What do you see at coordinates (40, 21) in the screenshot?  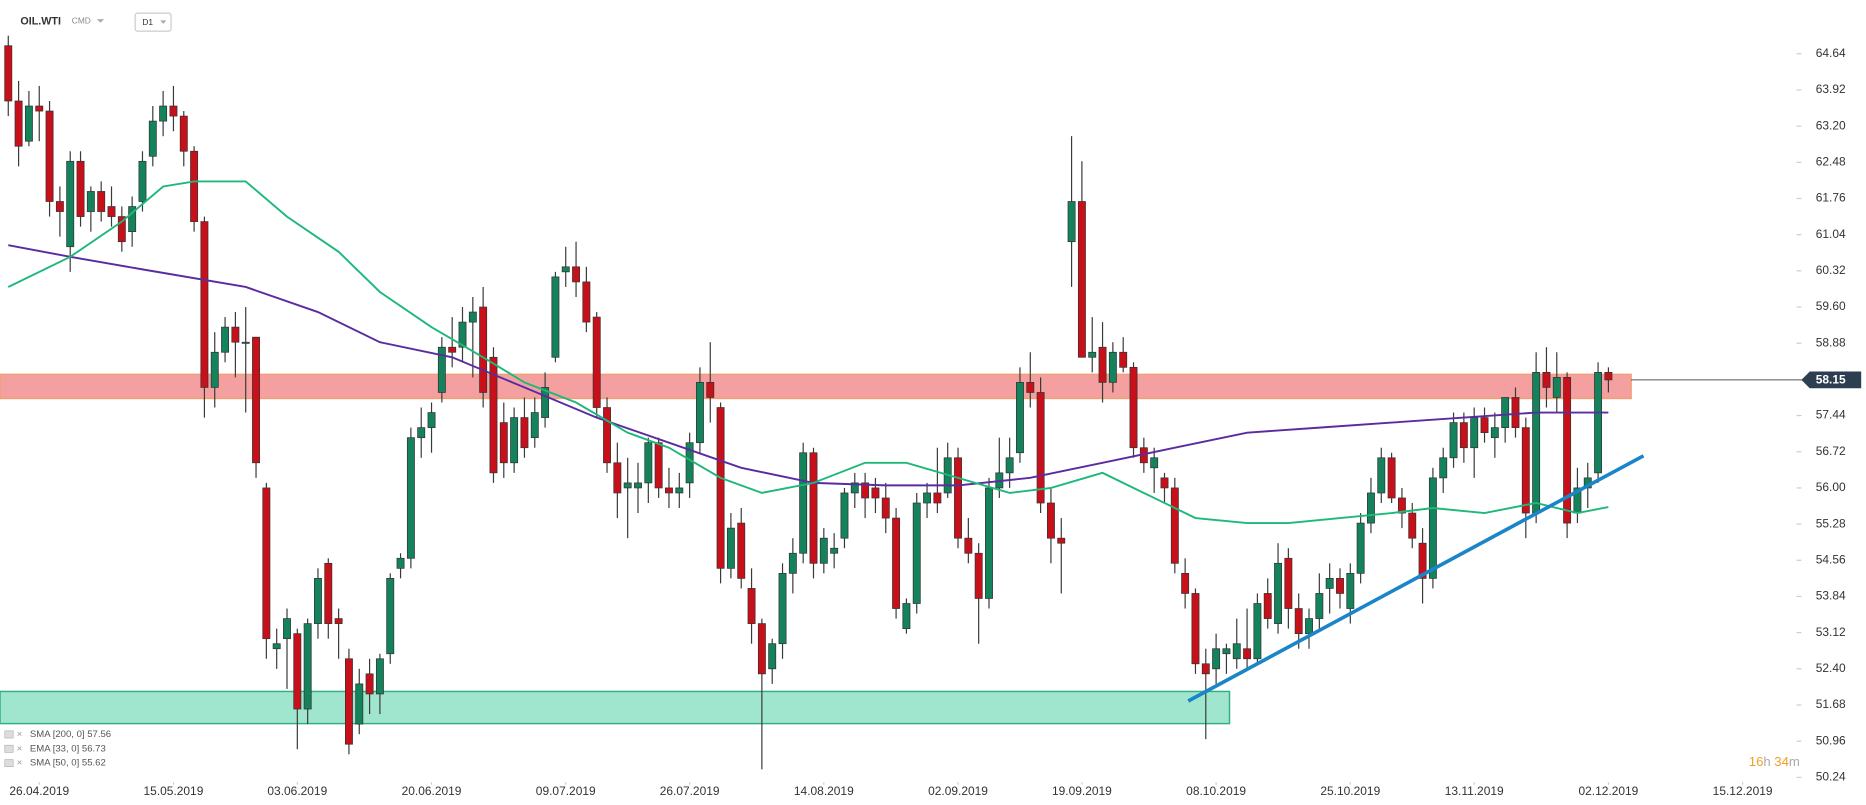 I see `symbol: OIL.WTI` at bounding box center [40, 21].